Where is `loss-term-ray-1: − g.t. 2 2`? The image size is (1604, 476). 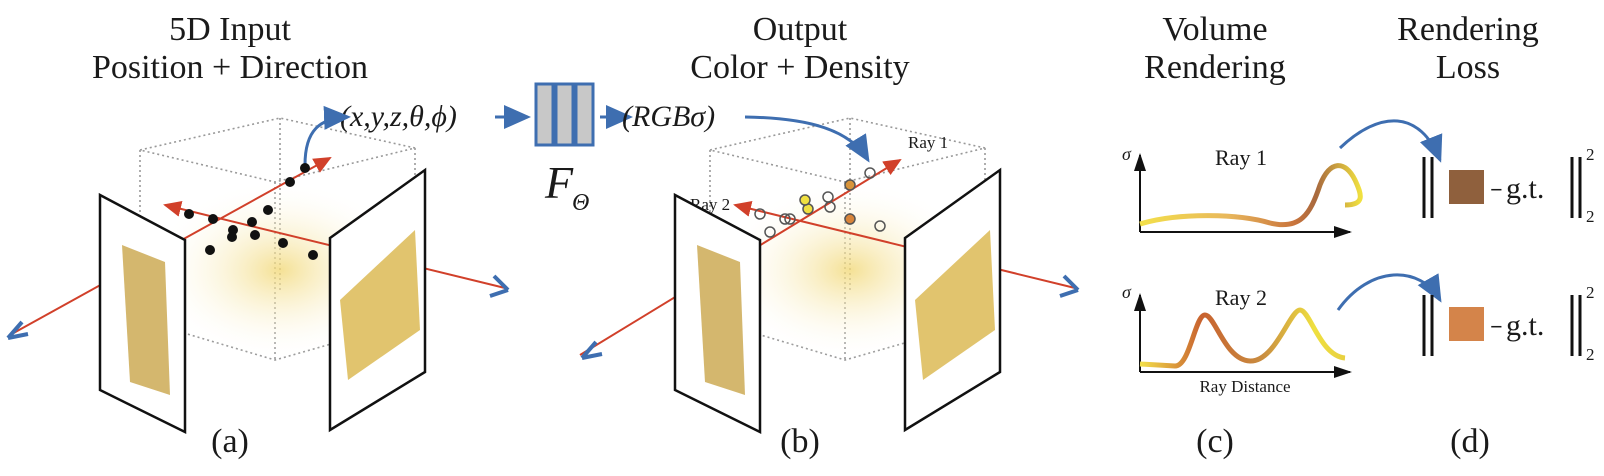
loss-term-ray-1: − g.t. 2 2 is located at coordinates (1508, 185).